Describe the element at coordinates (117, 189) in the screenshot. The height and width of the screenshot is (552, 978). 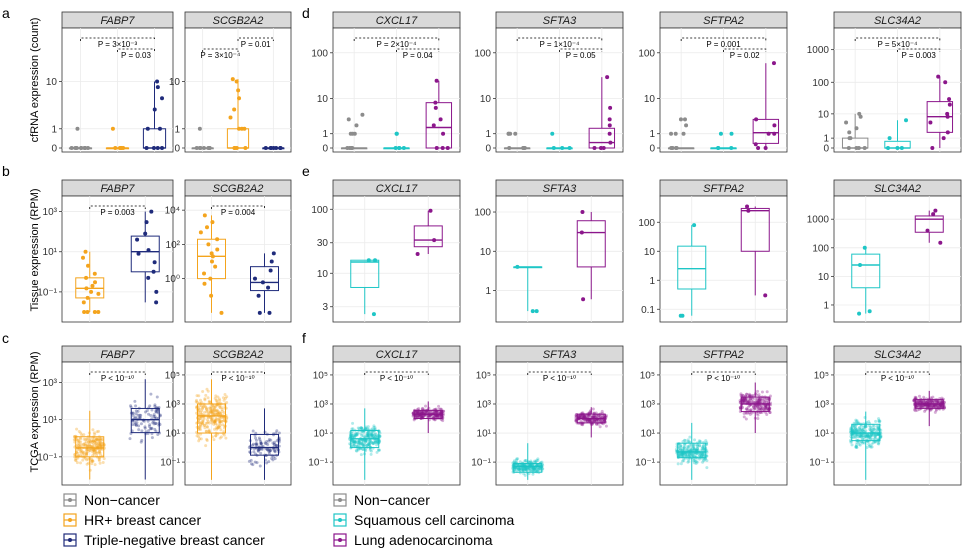
I see `panel-title: FABP7` at that location.